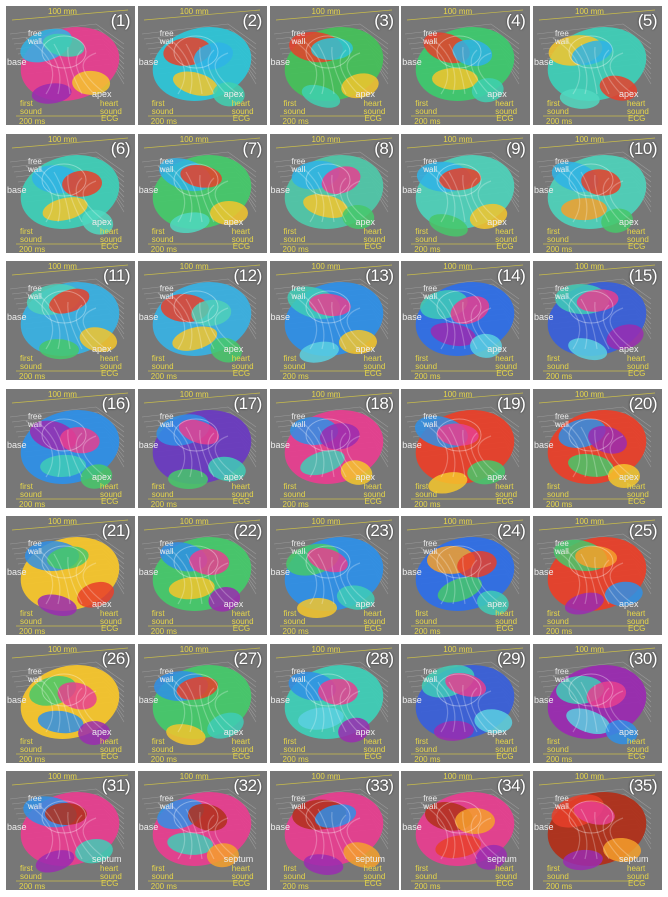 Image resolution: width=668 pixels, height=897 pixels. Describe the element at coordinates (643, 403) in the screenshot. I see `frame-number-label: (20)` at that location.